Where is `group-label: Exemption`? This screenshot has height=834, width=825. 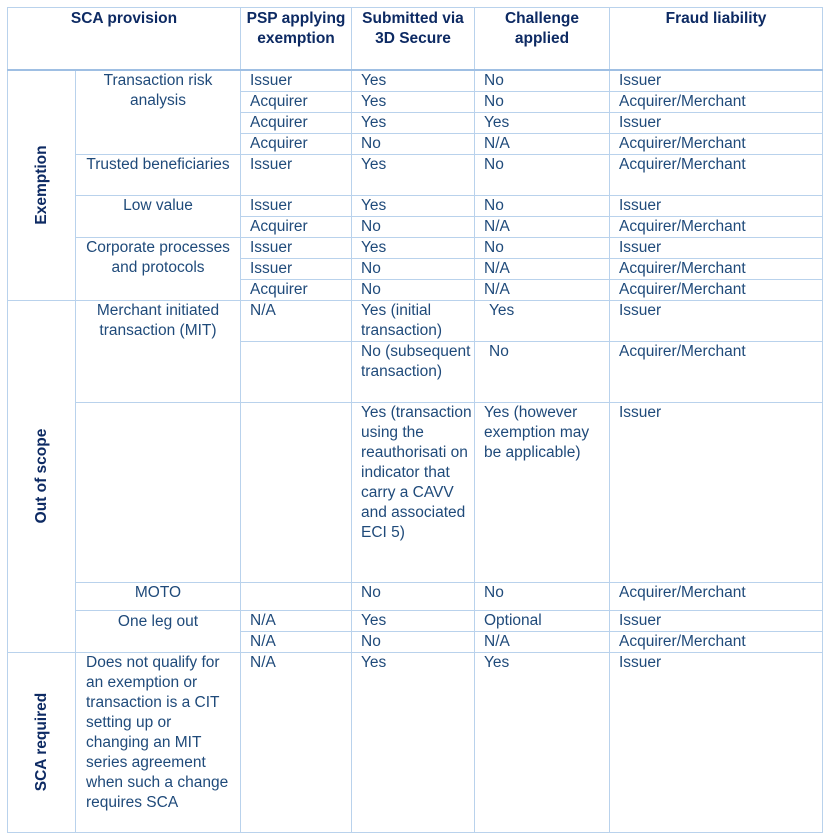
group-label: Exemption is located at coordinates (41, 185).